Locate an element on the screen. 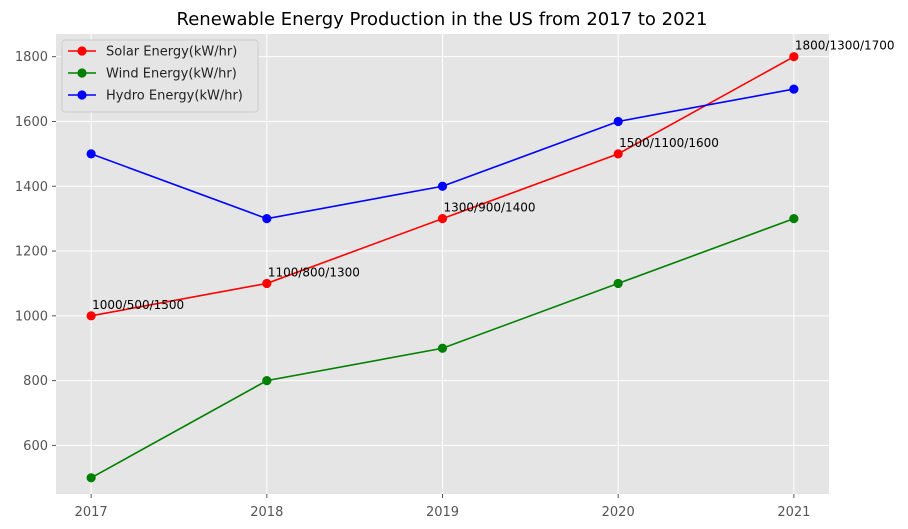  data-label: 1000/500/1500 is located at coordinates (138, 305).